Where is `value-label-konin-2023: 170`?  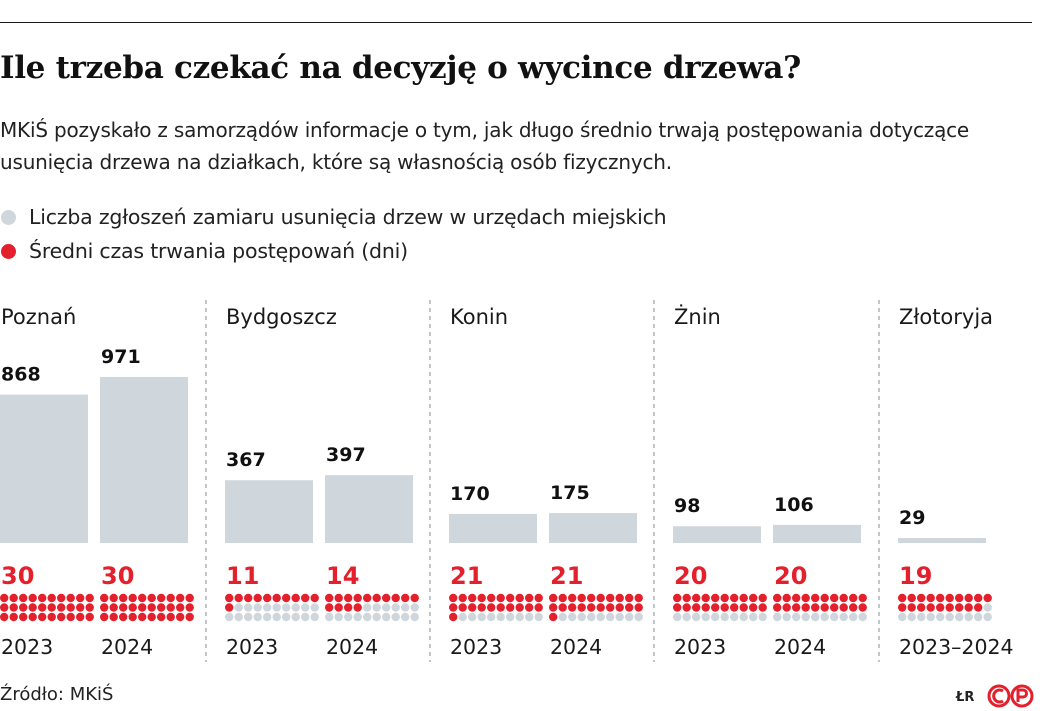
value-label-konin-2023: 170 is located at coordinates (470, 494).